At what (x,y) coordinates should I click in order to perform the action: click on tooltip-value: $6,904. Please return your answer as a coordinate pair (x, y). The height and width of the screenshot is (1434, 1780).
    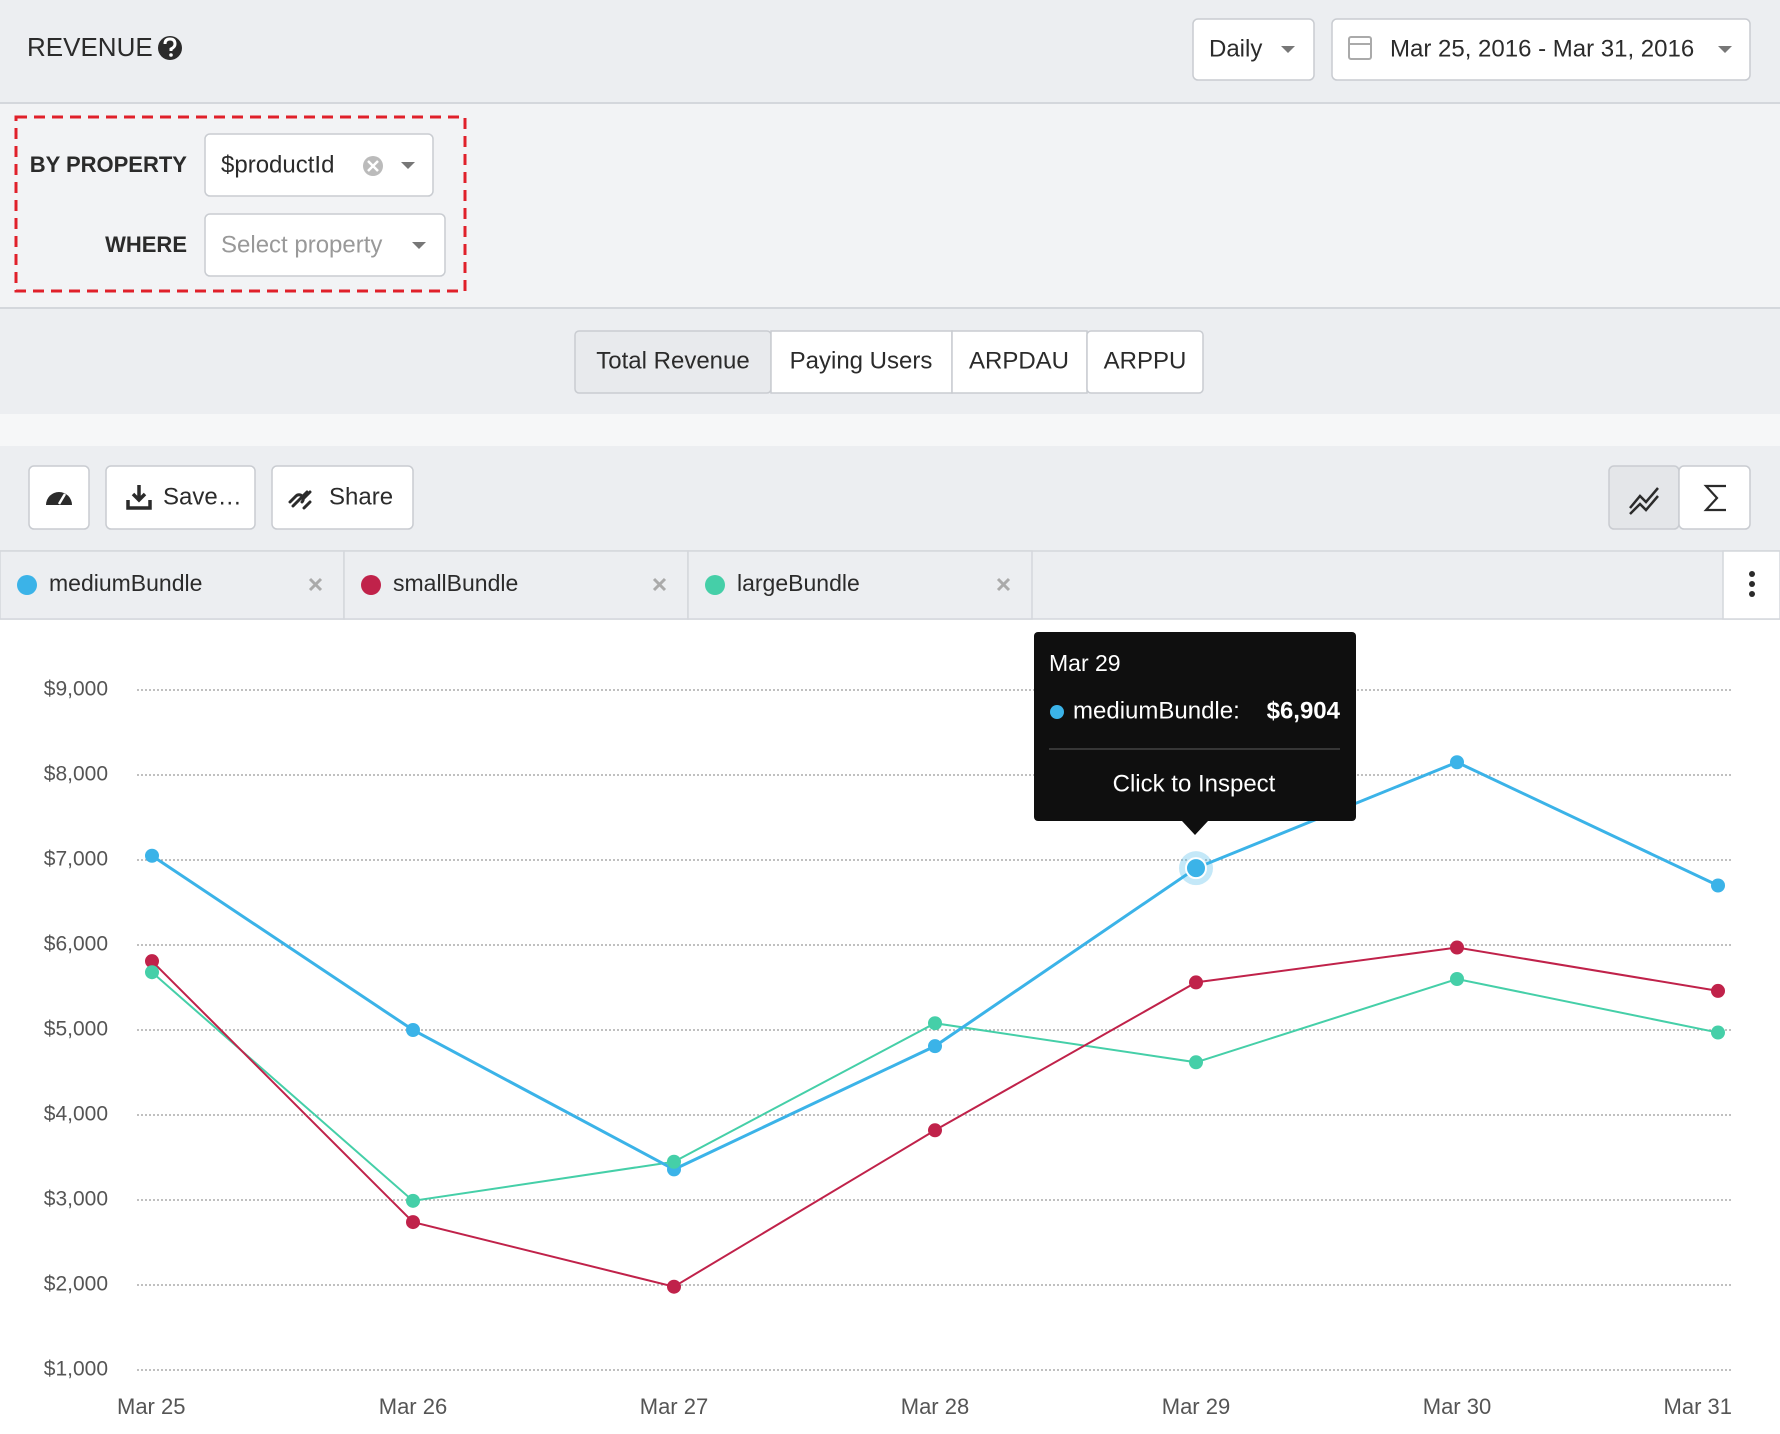
    Looking at the image, I should click on (1304, 710).